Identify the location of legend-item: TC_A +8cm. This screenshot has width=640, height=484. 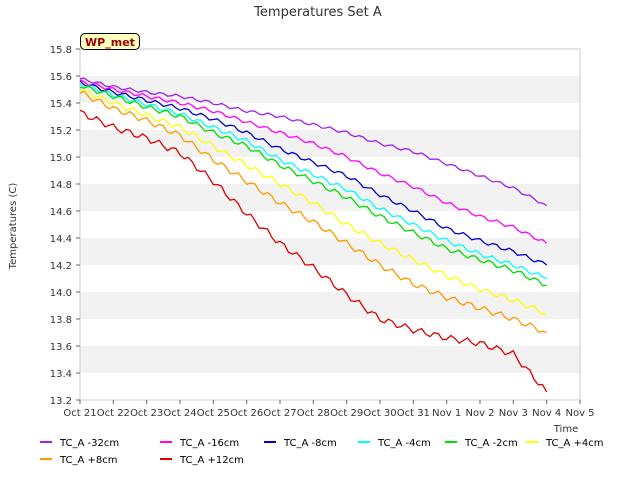
(79, 461).